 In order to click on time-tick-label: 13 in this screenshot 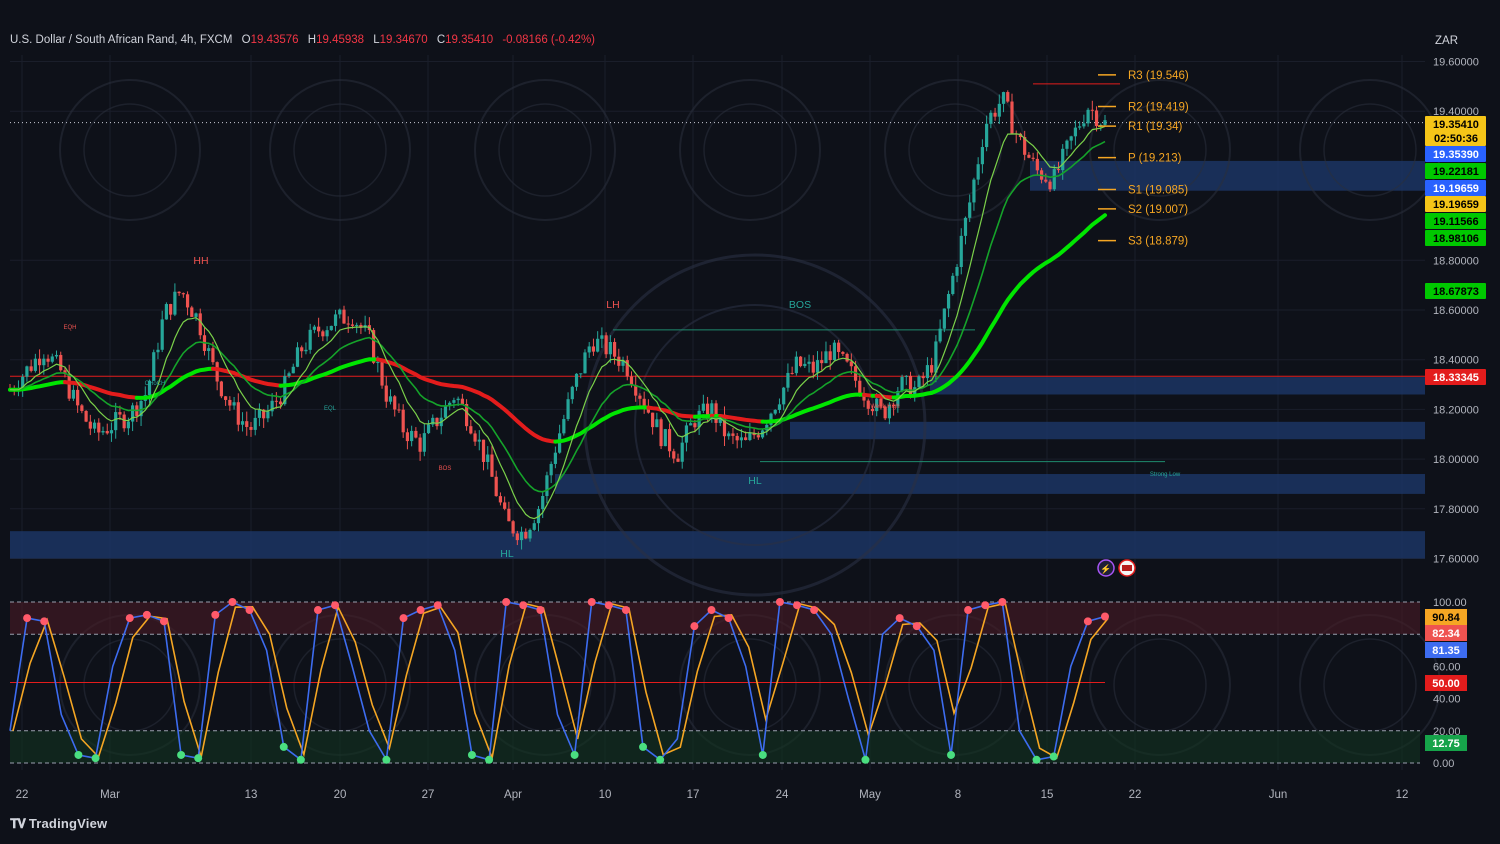, I will do `click(251, 795)`.